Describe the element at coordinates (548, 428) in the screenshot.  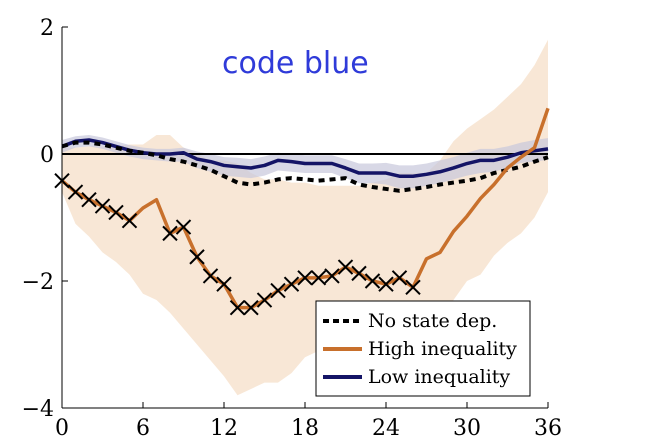
I see `x-tick-label: 36` at that location.